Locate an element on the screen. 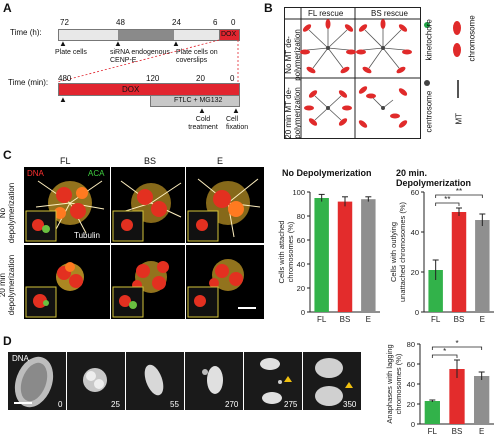  chart2-ytick-label: 60 is located at coordinates (415, 192).